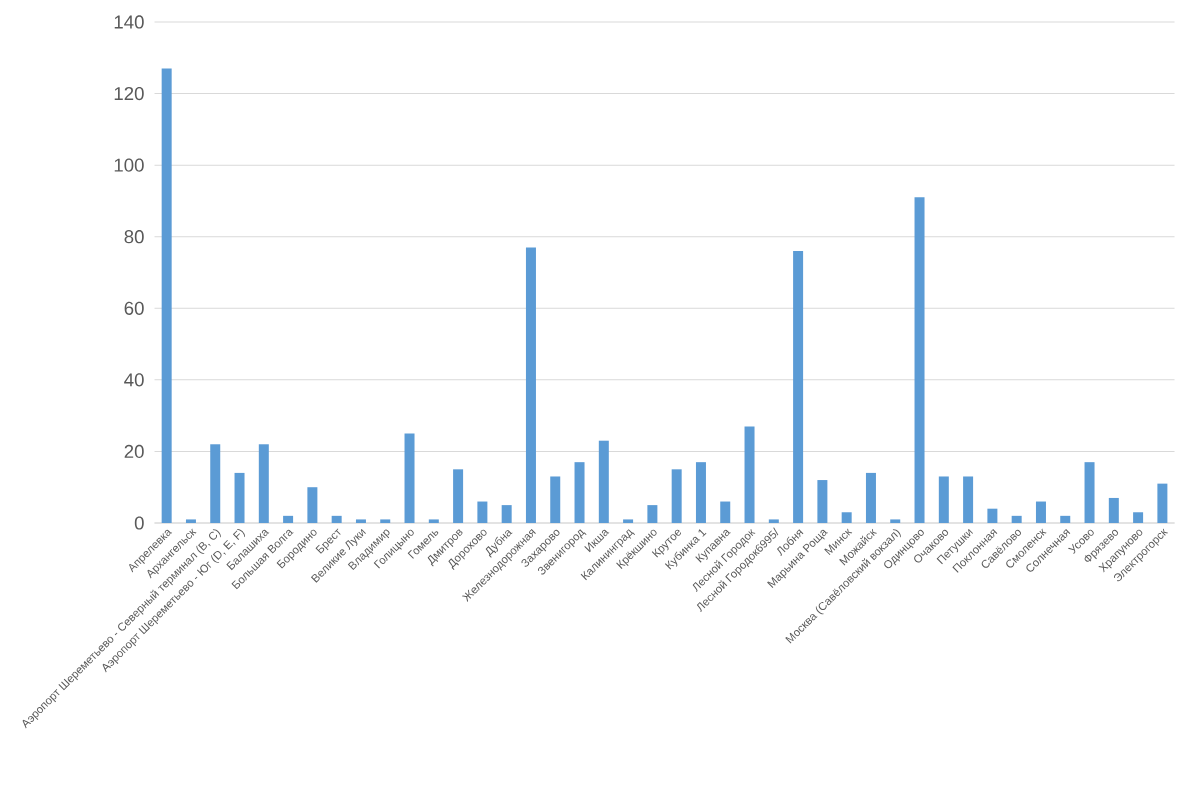 This screenshot has height=786, width=1200. I want to click on y-tick-label: 100, so click(129, 165).